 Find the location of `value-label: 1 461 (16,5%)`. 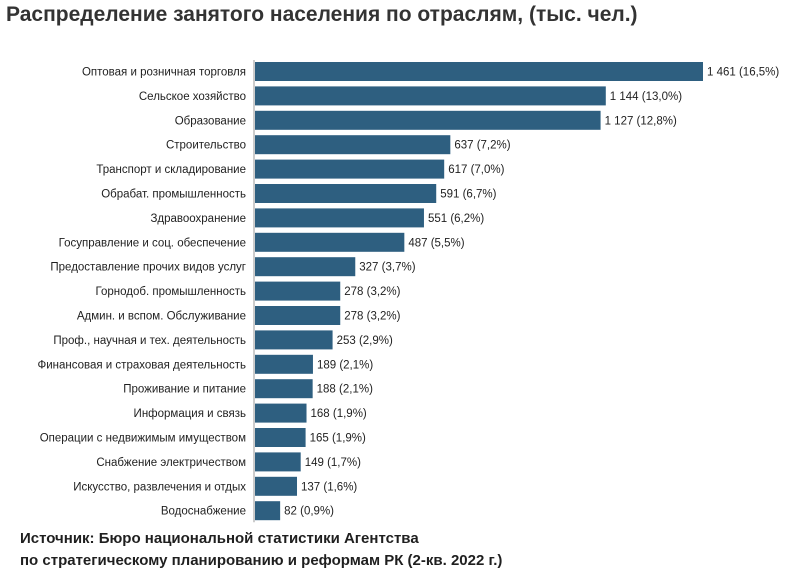

value-label: 1 461 (16,5%) is located at coordinates (743, 73).